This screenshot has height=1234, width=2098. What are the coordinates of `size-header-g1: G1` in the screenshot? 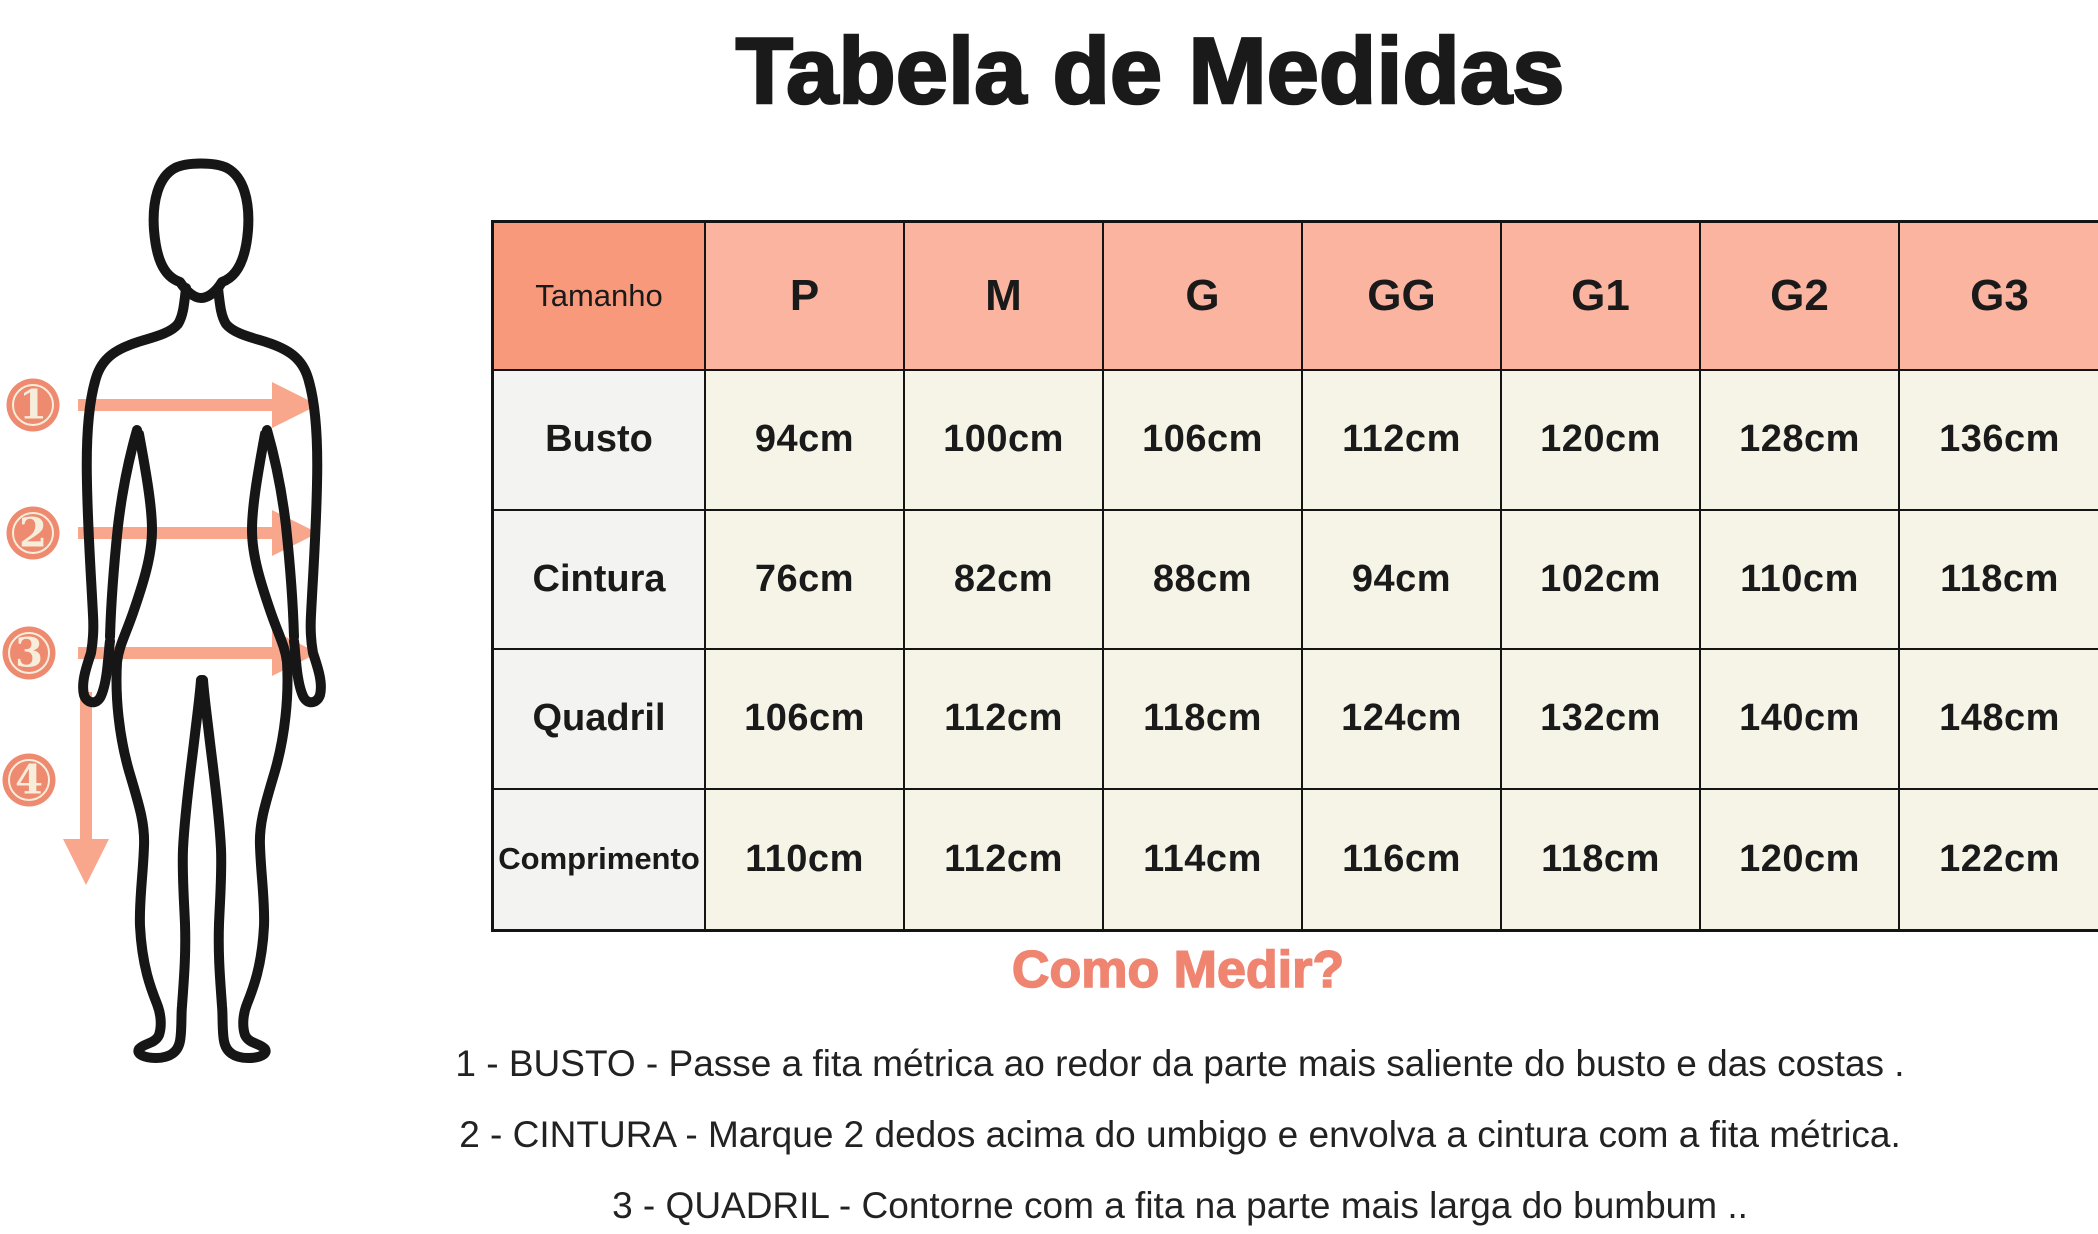 It's located at (1601, 297).